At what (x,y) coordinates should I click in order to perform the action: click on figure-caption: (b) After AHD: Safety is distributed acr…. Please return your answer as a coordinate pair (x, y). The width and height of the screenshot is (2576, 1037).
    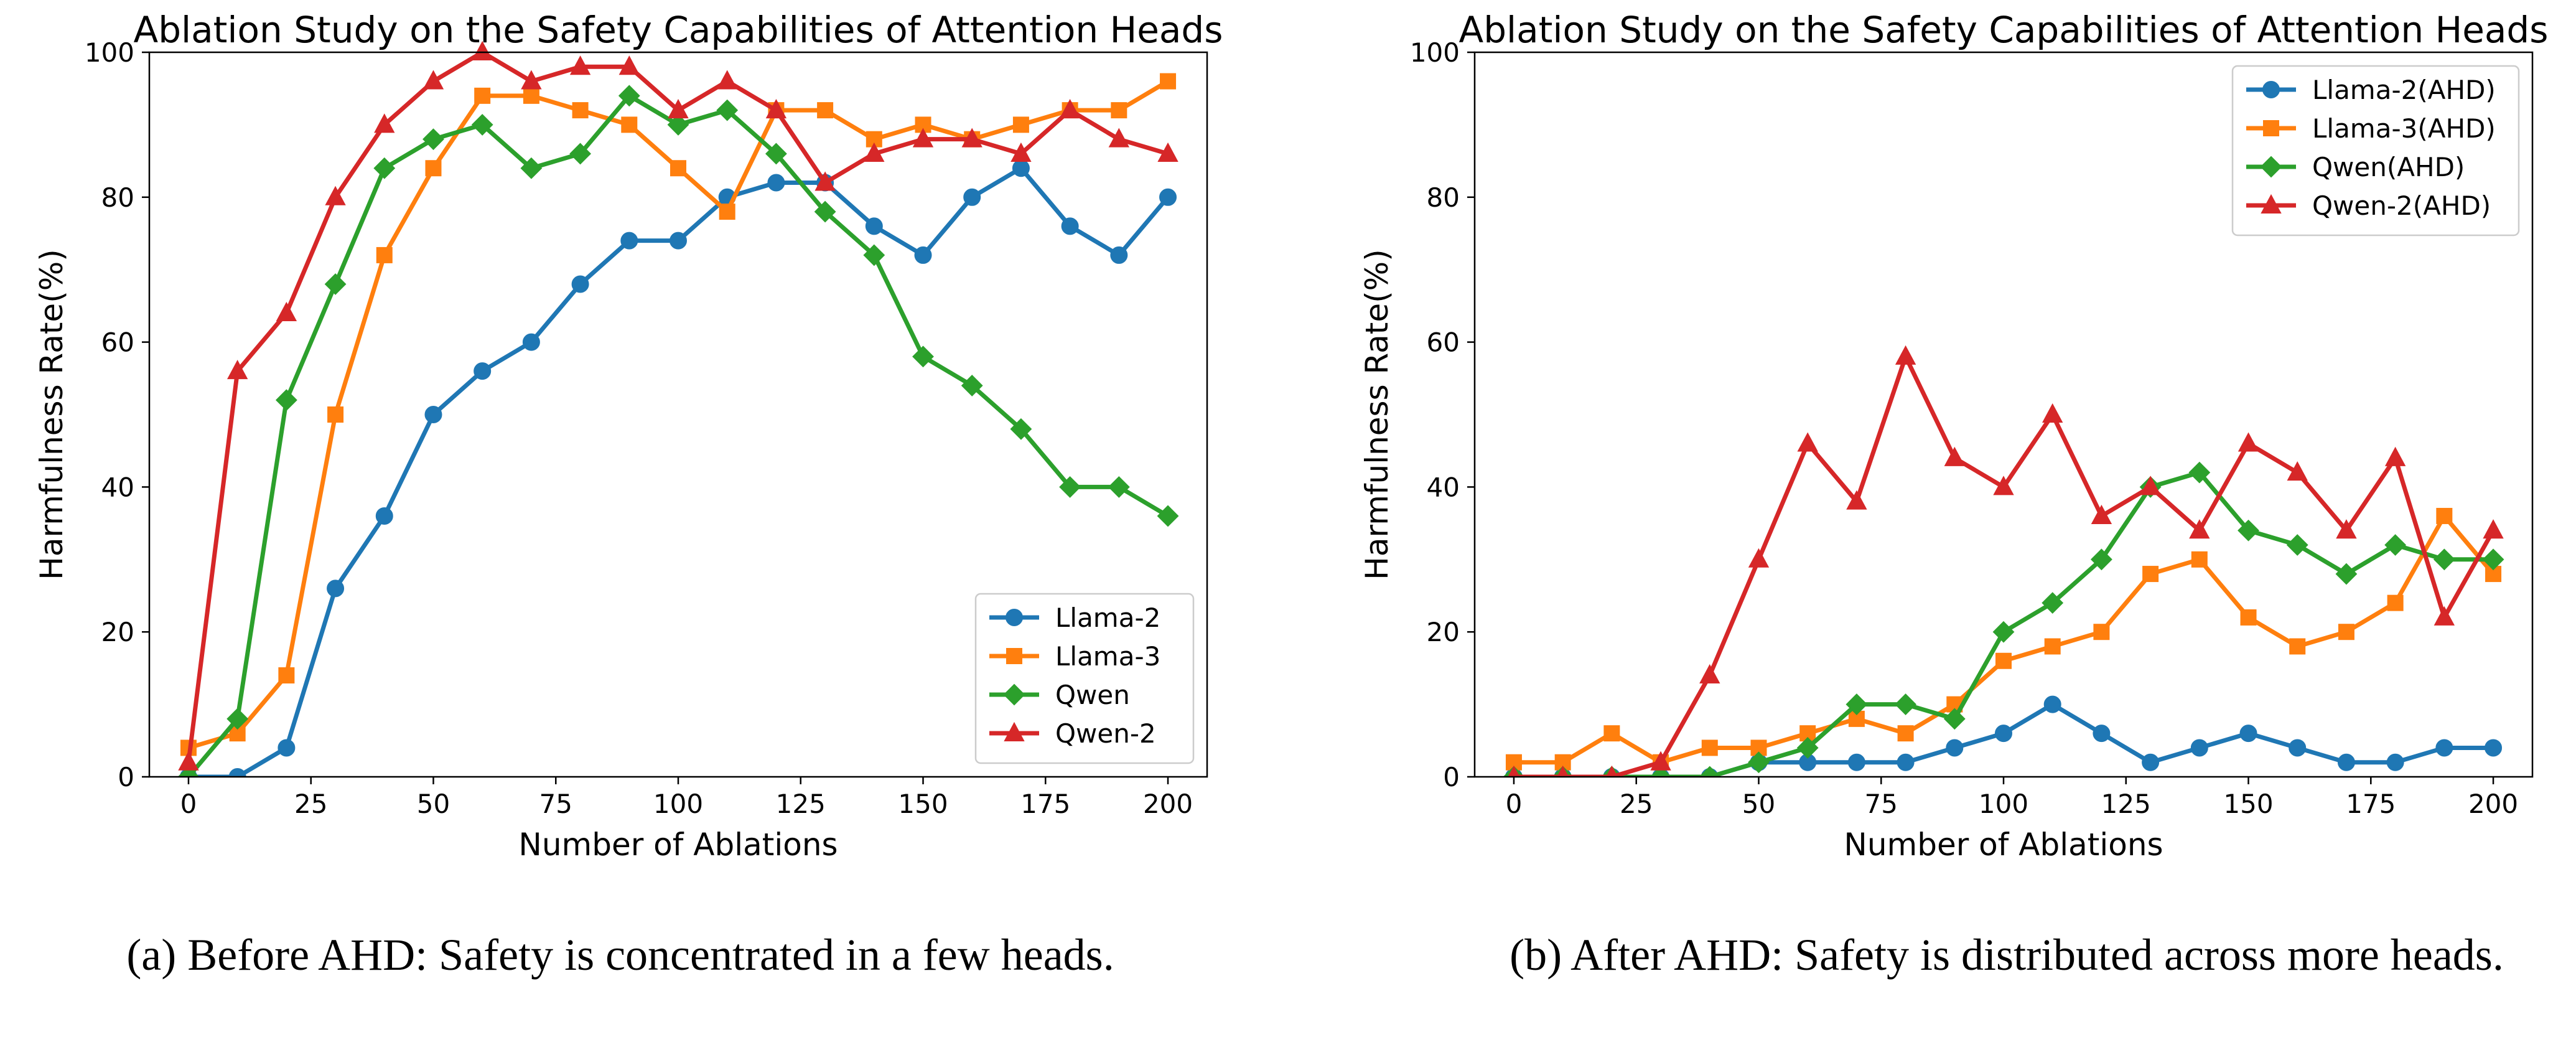
    Looking at the image, I should click on (2007, 955).